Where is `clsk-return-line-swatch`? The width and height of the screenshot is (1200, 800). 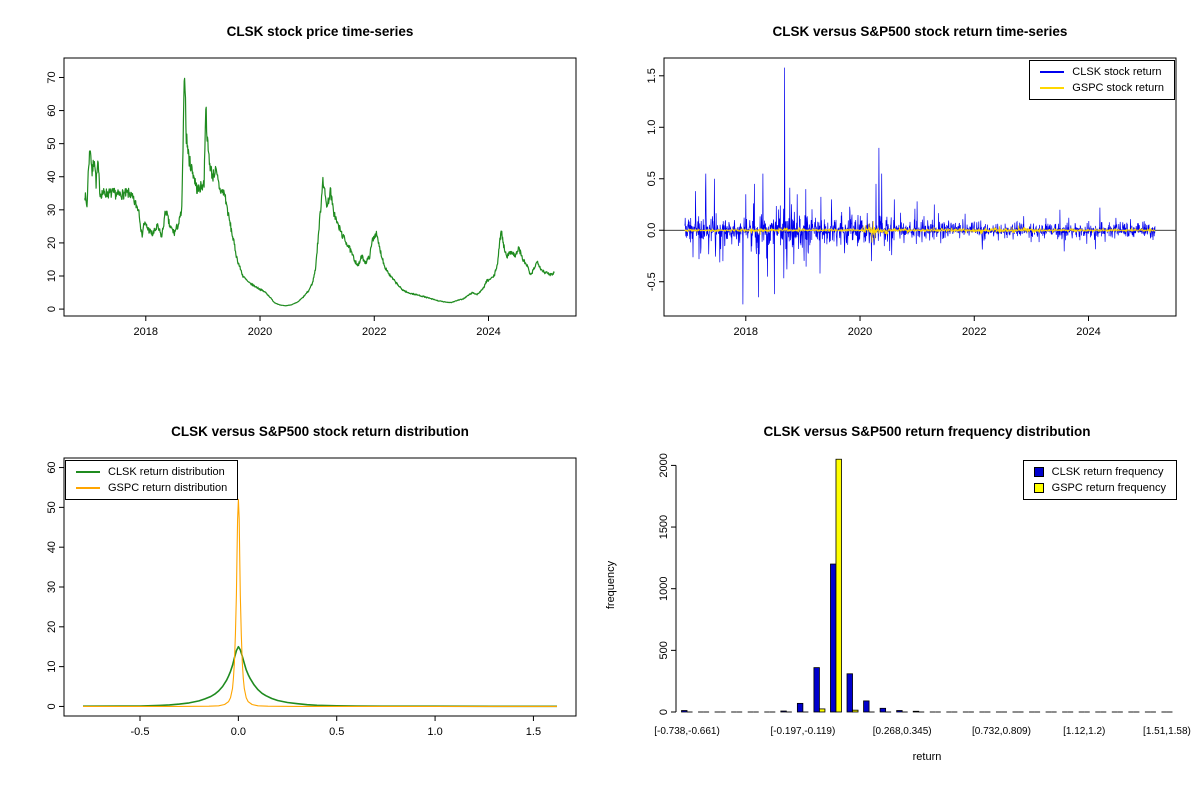 clsk-return-line-swatch is located at coordinates (1052, 72).